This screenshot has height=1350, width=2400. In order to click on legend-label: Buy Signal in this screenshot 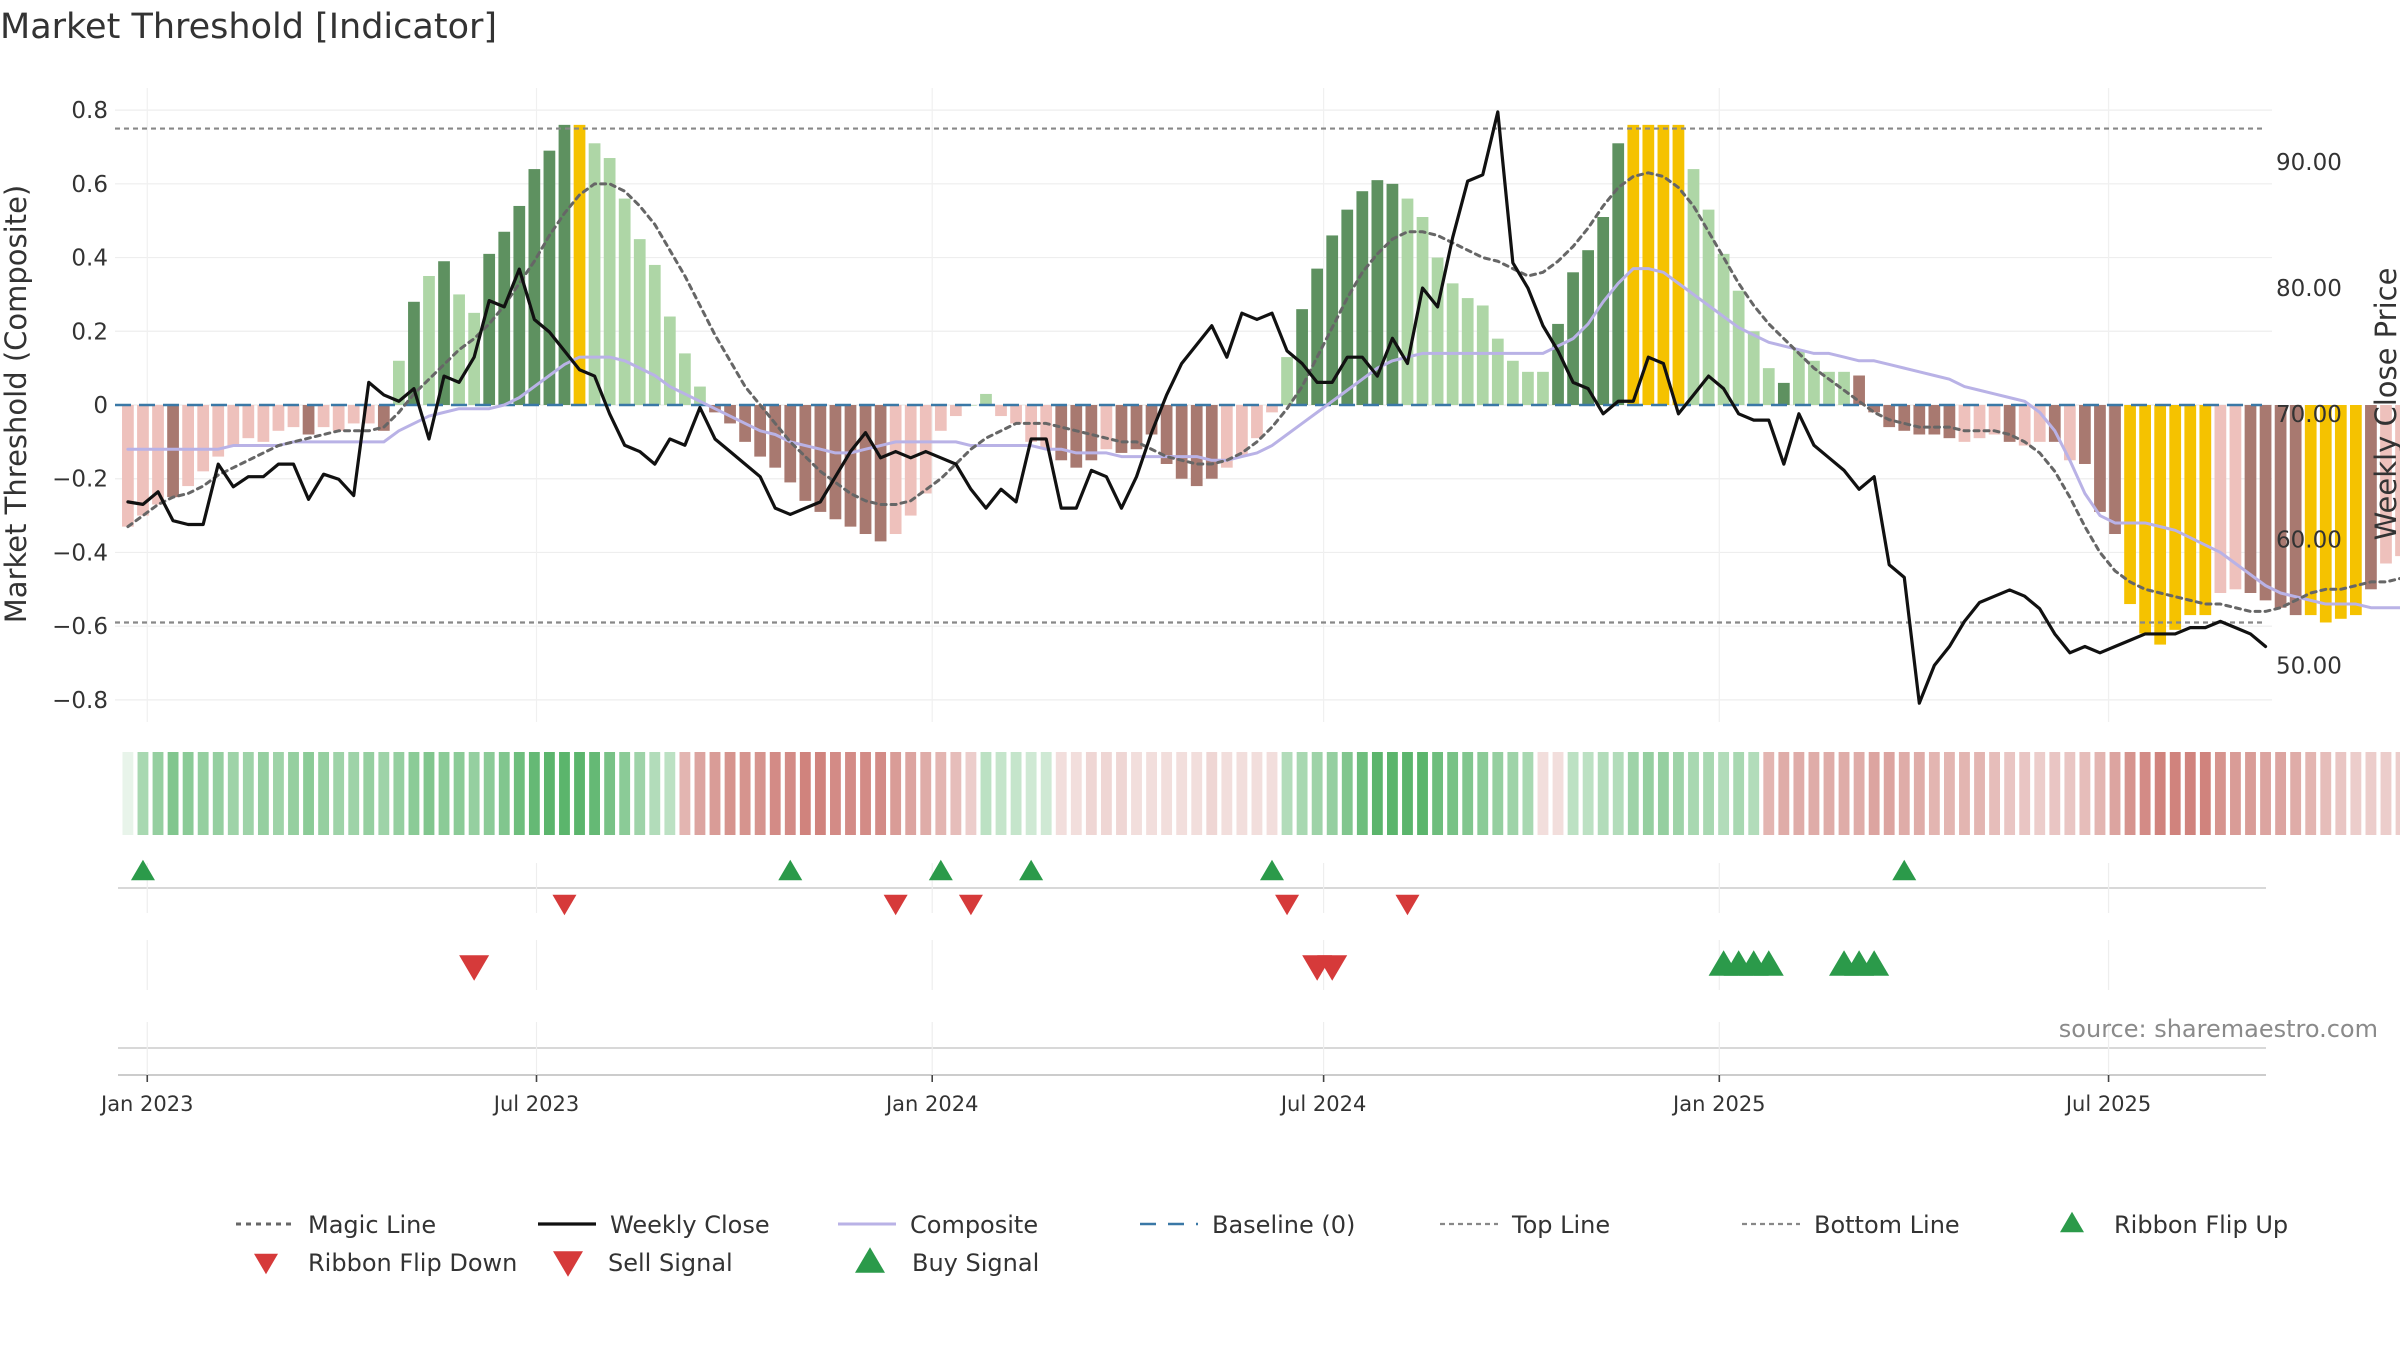, I will do `click(975, 1263)`.